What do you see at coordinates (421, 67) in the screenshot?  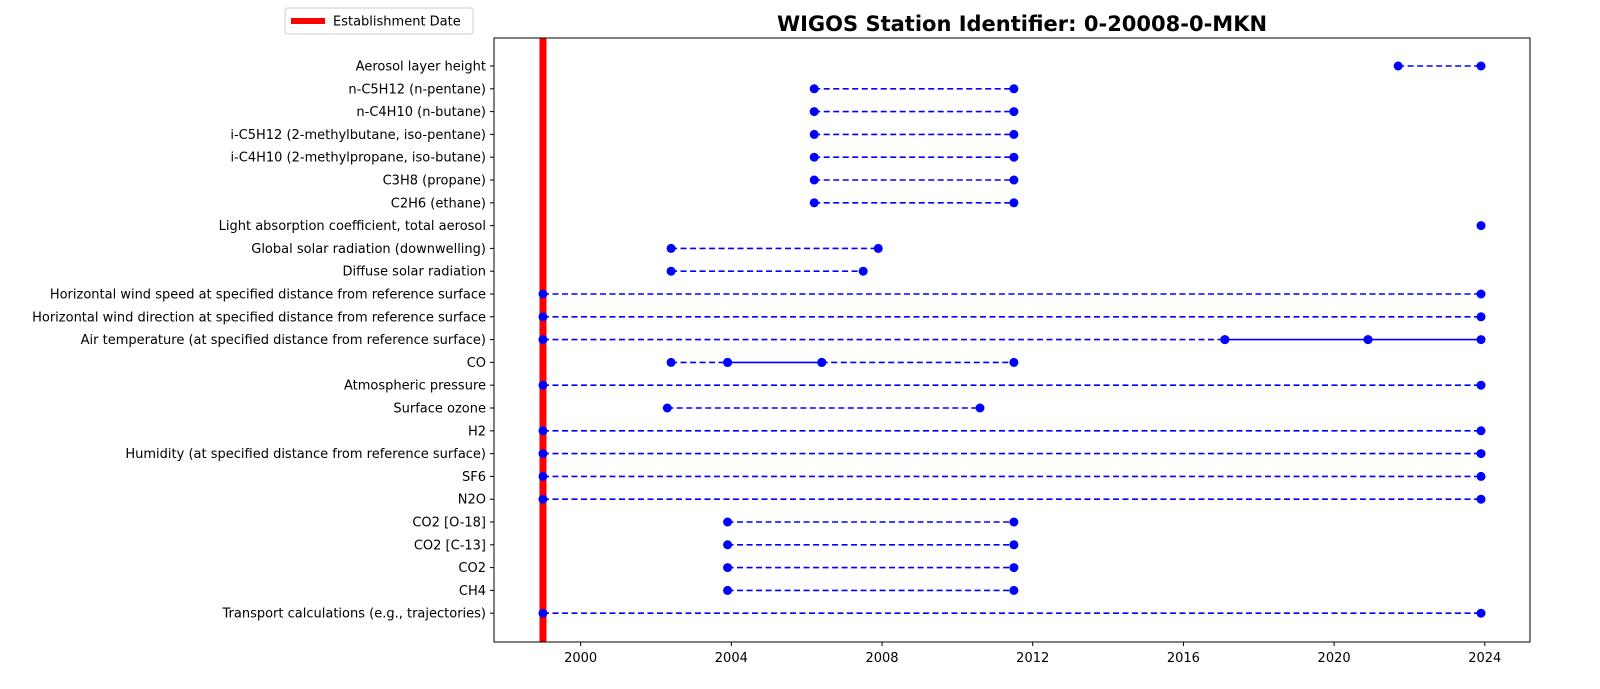 I see `y-tick-label: Aerosol layer height` at bounding box center [421, 67].